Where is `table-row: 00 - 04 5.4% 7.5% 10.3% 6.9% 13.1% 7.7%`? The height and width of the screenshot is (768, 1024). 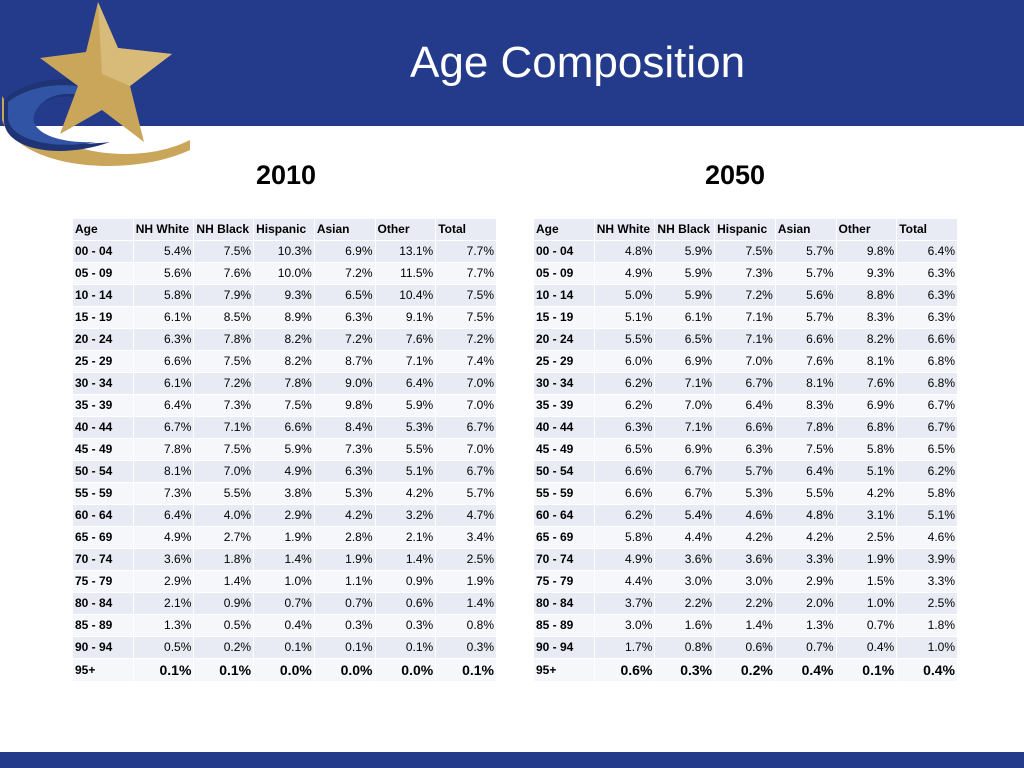 table-row: 00 - 04 5.4% 7.5% 10.3% 6.9% 13.1% 7.7% is located at coordinates (284, 251).